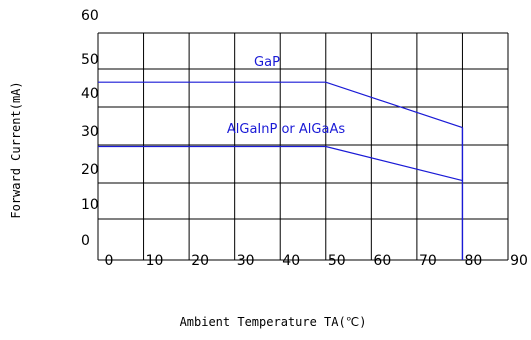 The image size is (531, 340). Describe the element at coordinates (291, 261) in the screenshot. I see `x-tick-label-40: 40` at that location.